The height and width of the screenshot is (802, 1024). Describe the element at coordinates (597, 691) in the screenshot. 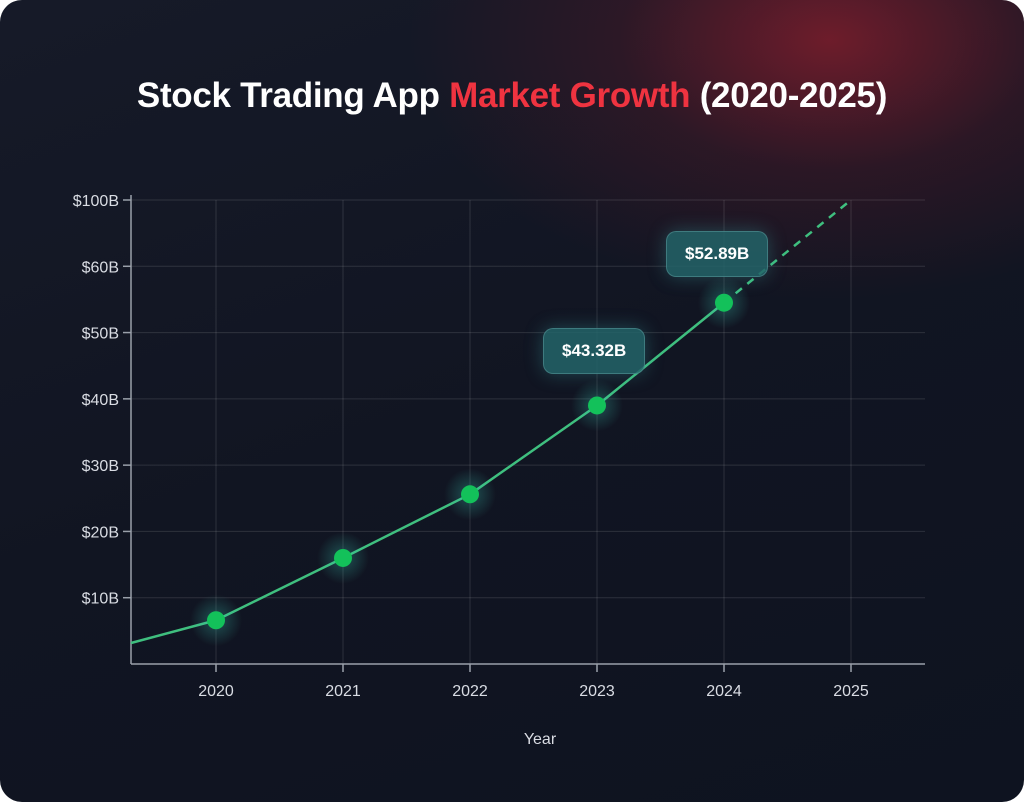

I see `x-tick-label: 2023` at that location.